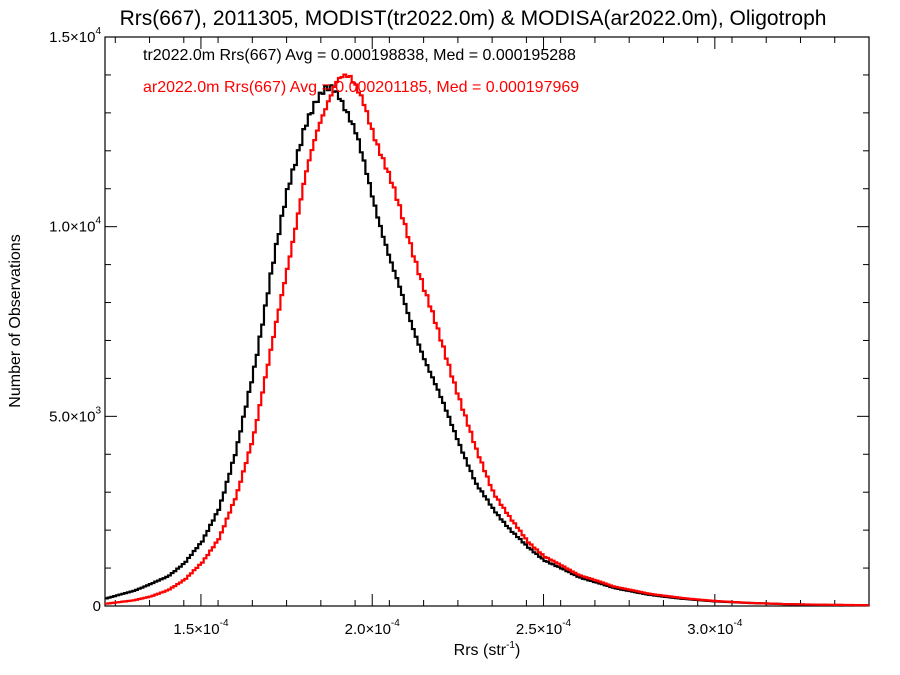  What do you see at coordinates (75, 226) in the screenshot?
I see `y-tick-label: 1.0×10⁴` at bounding box center [75, 226].